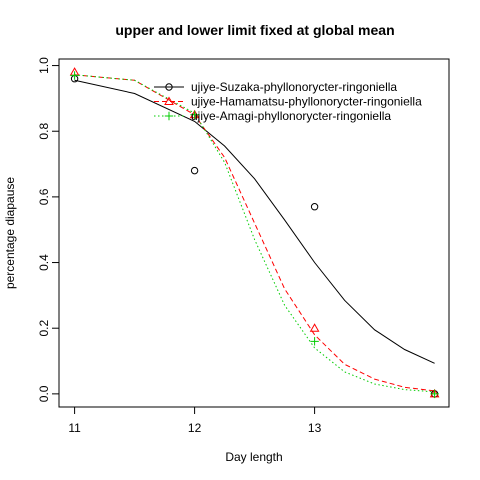 The image size is (480, 480). What do you see at coordinates (195, 428) in the screenshot?
I see `x-tick-label: 12` at bounding box center [195, 428].